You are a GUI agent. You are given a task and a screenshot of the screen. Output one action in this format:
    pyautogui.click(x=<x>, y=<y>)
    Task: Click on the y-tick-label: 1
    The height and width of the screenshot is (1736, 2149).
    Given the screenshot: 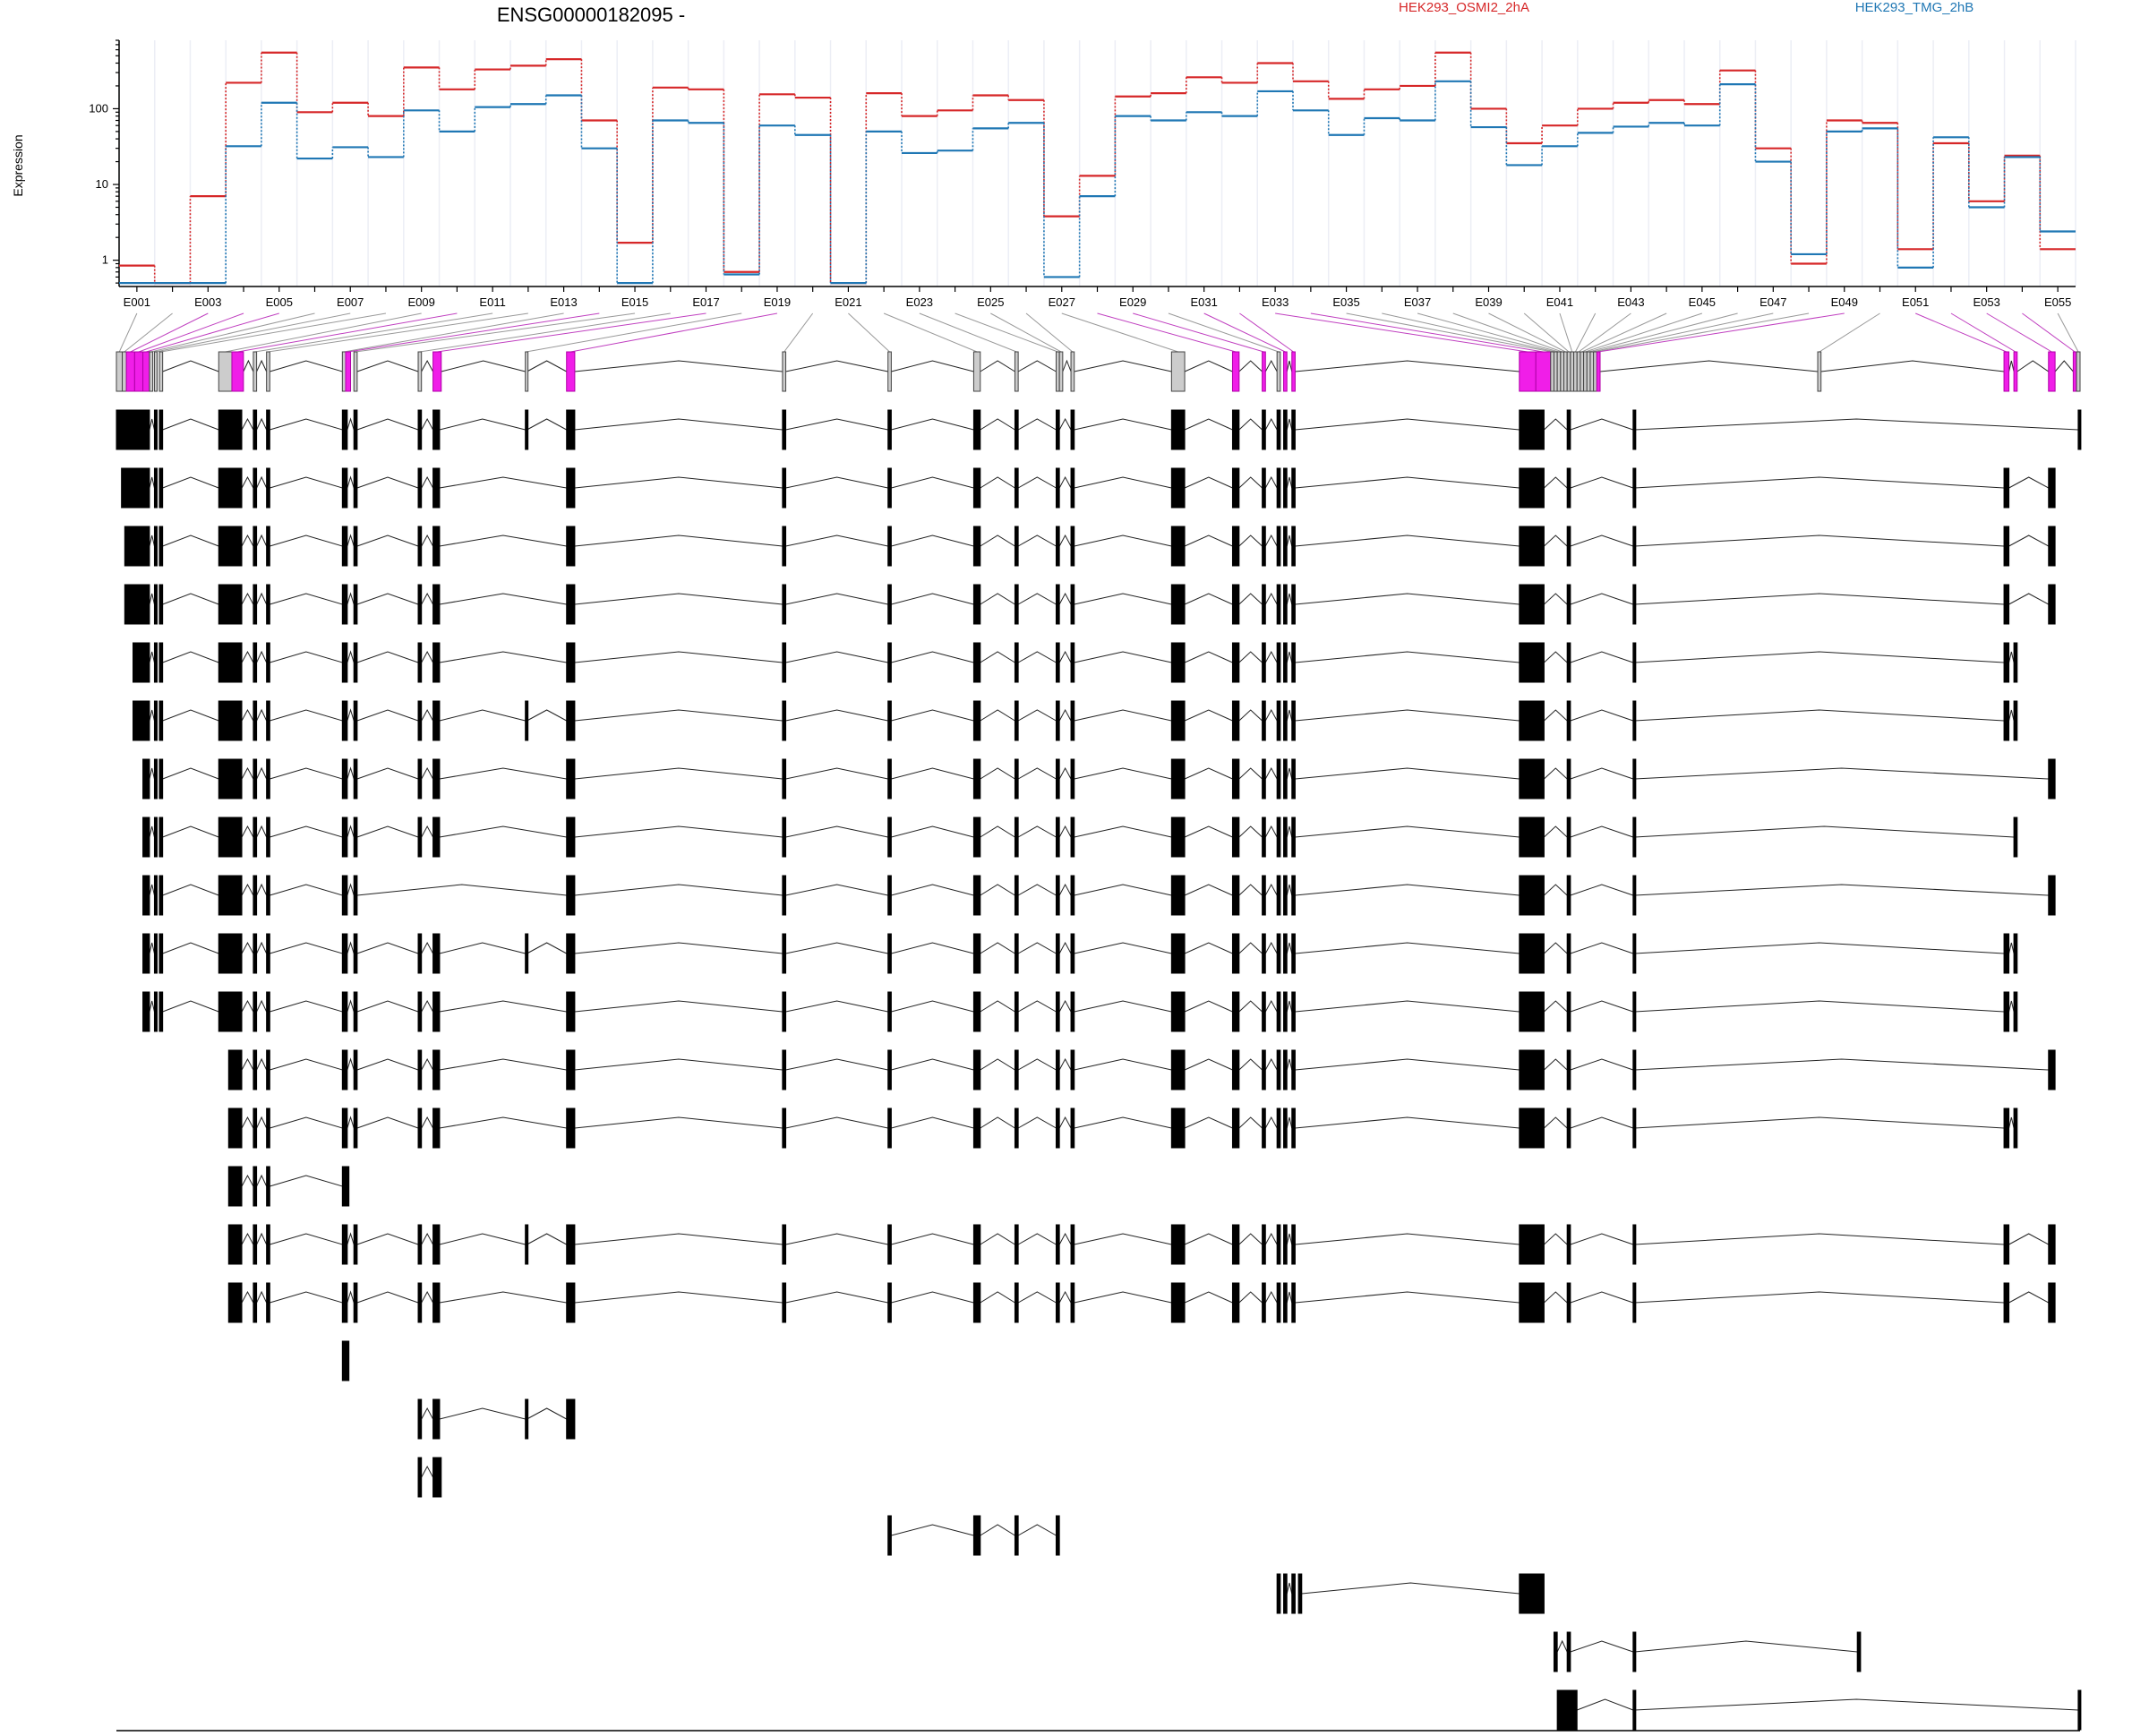 What is the action you would take?
    pyautogui.click(x=105, y=260)
    